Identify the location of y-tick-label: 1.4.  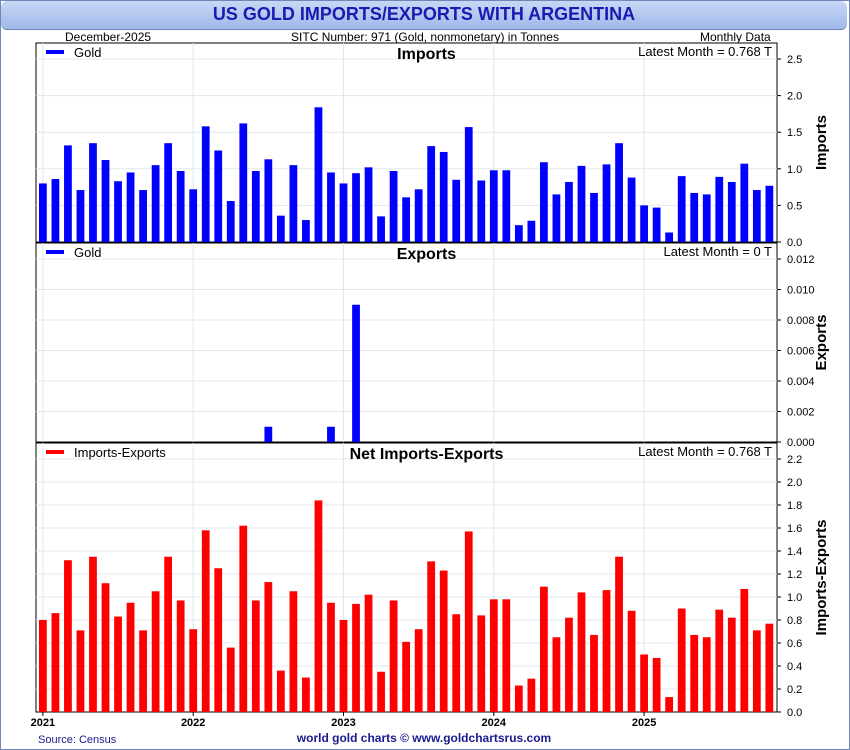
(794, 552).